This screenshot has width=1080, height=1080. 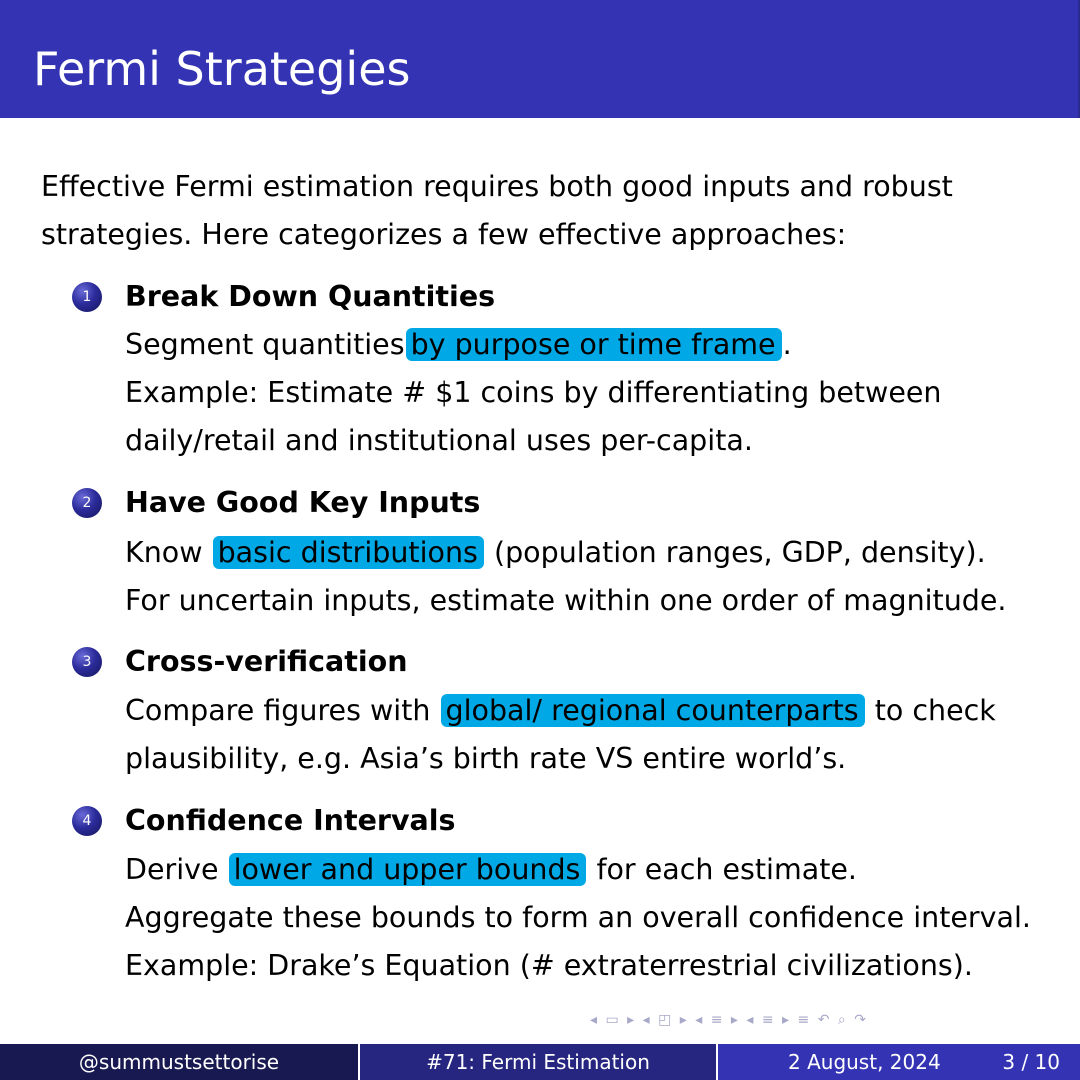 What do you see at coordinates (87, 821) in the screenshot?
I see `numbered-bullet-icon: 4` at bounding box center [87, 821].